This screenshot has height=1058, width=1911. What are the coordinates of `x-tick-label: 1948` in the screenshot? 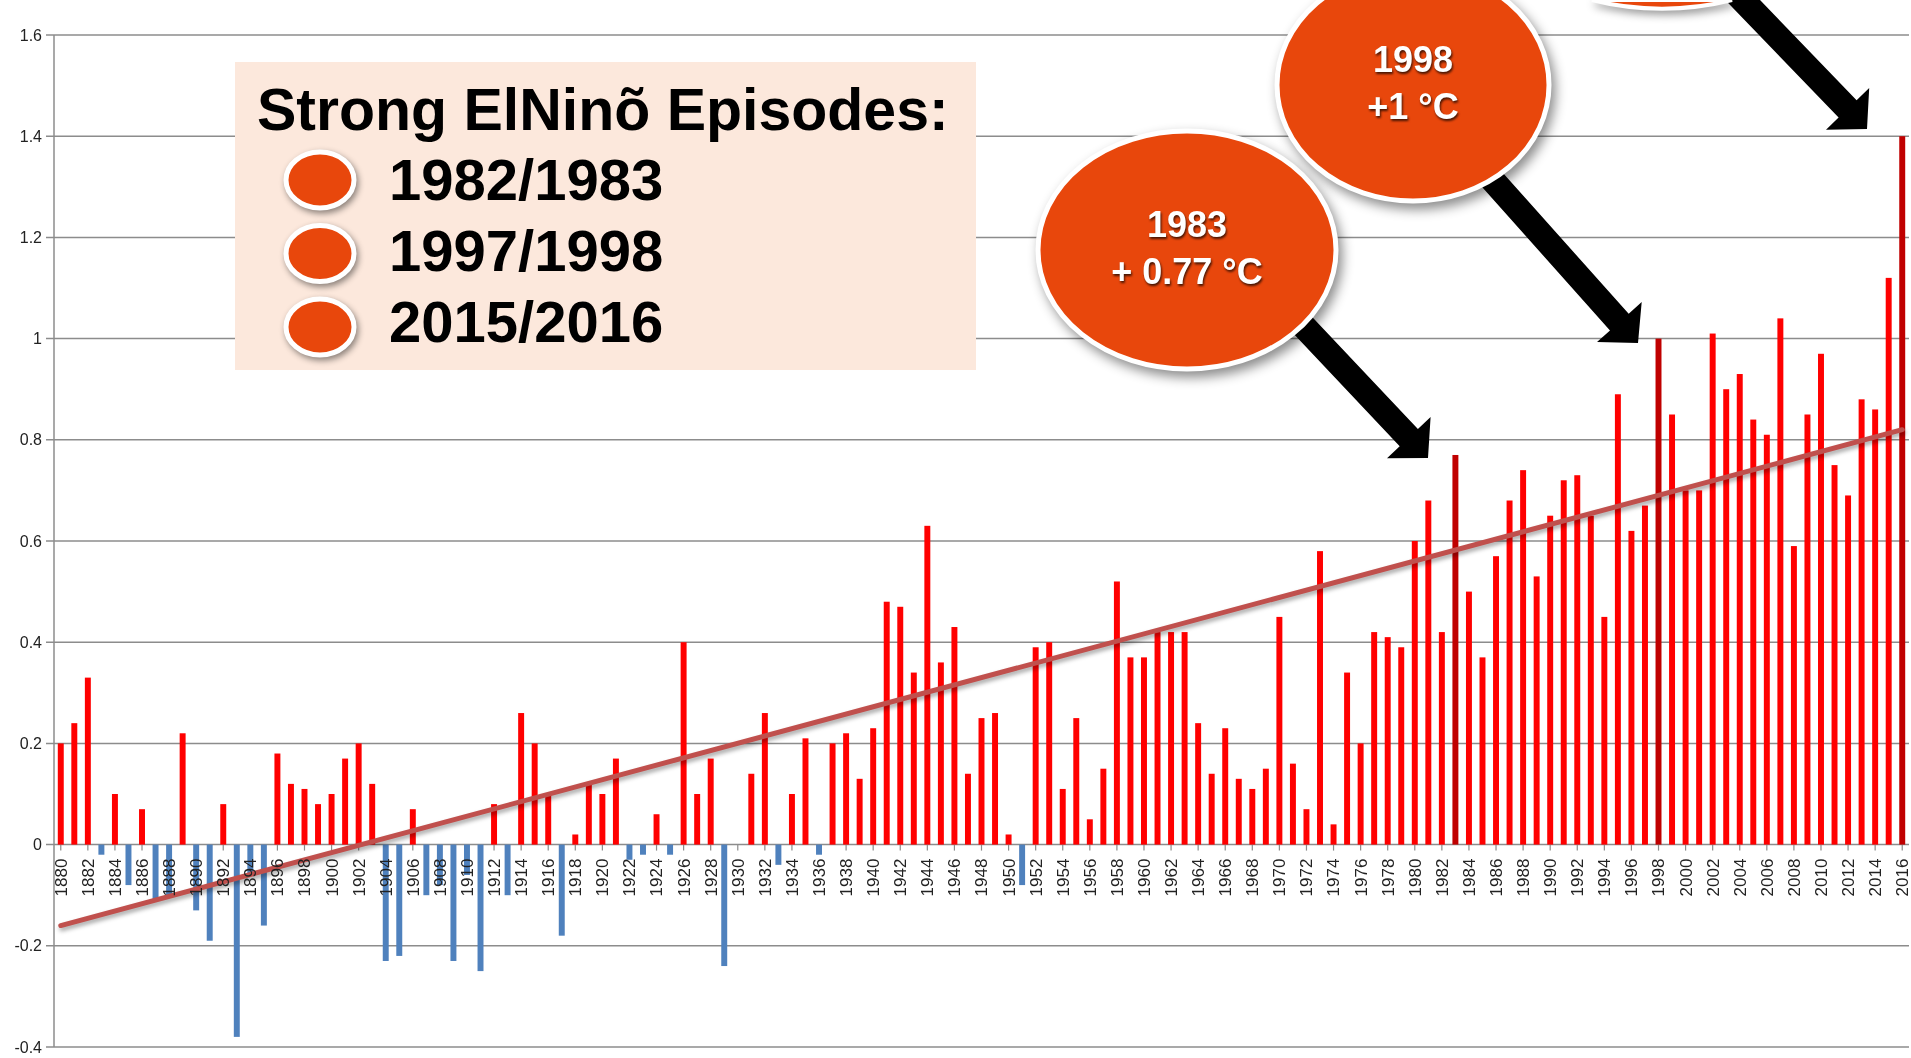 It's located at (982, 877).